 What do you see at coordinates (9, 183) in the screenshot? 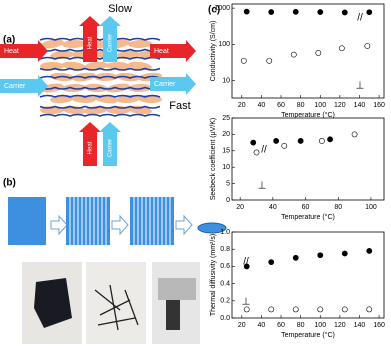
I see `panel-label: (b)` at bounding box center [9, 183].